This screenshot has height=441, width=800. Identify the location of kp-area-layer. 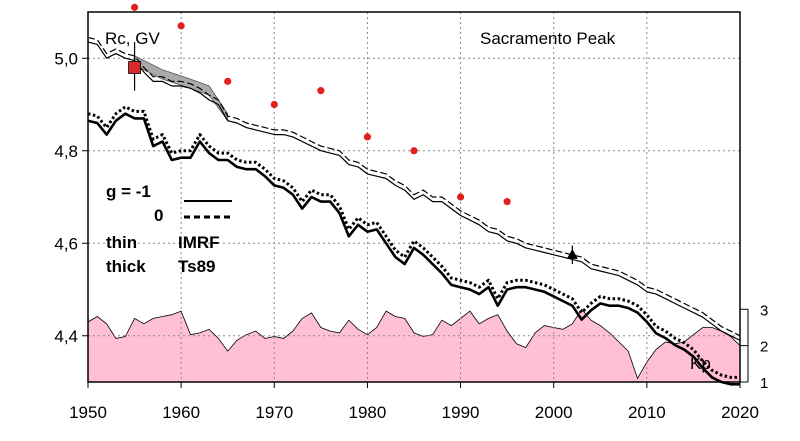
(414, 345).